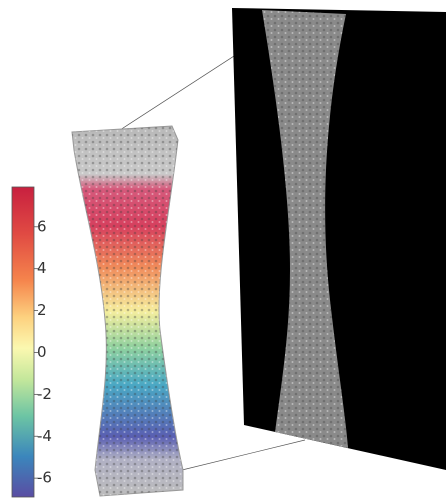 Image resolution: width=446 pixels, height=502 pixels. What do you see at coordinates (44, 478) in the screenshot?
I see `tick-label: -6` at bounding box center [44, 478].